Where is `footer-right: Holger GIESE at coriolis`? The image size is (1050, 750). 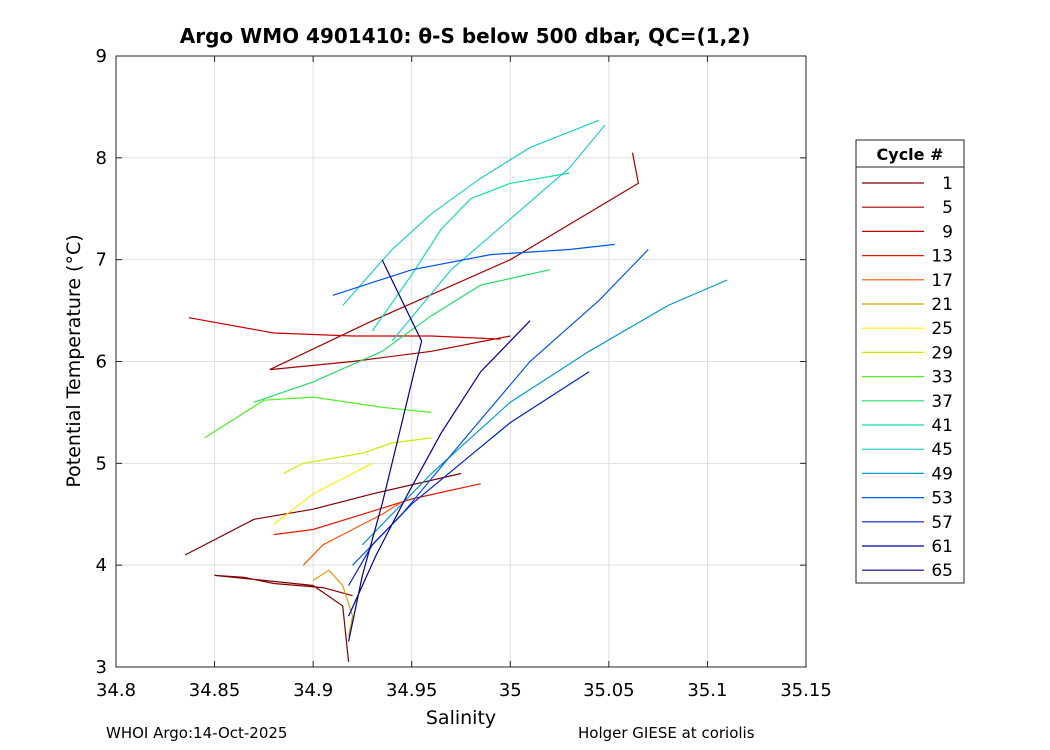 footer-right: Holger GIESE at coriolis is located at coordinates (666, 733).